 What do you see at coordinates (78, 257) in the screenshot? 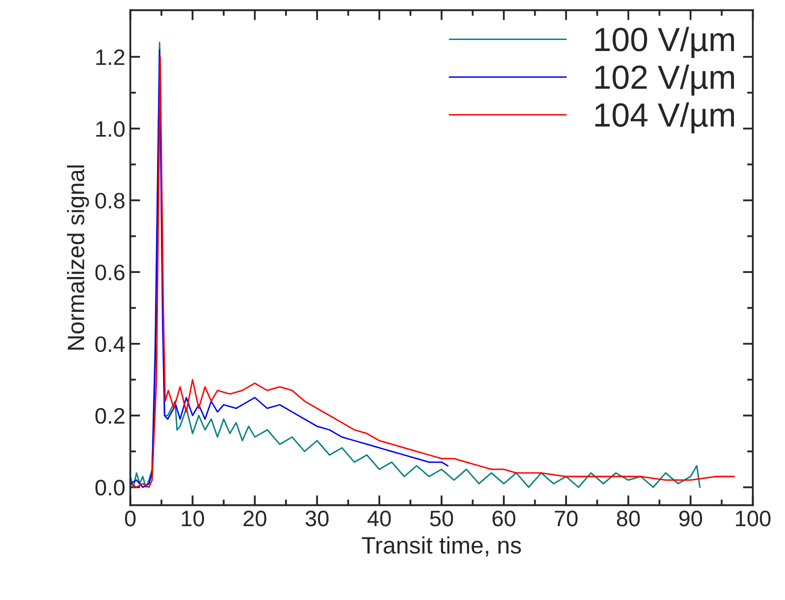
I see `y-axis-title: Normalized signal` at bounding box center [78, 257].